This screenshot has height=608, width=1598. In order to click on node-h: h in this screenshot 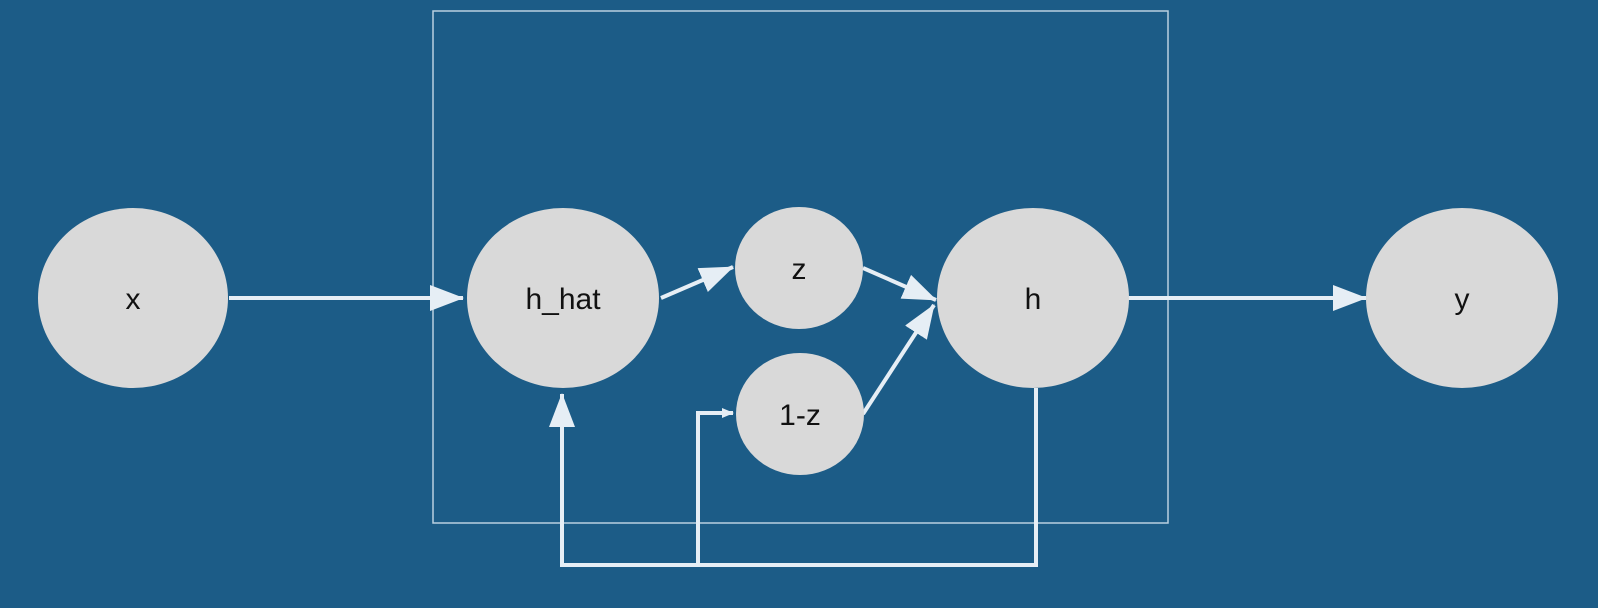, I will do `click(1033, 298)`.